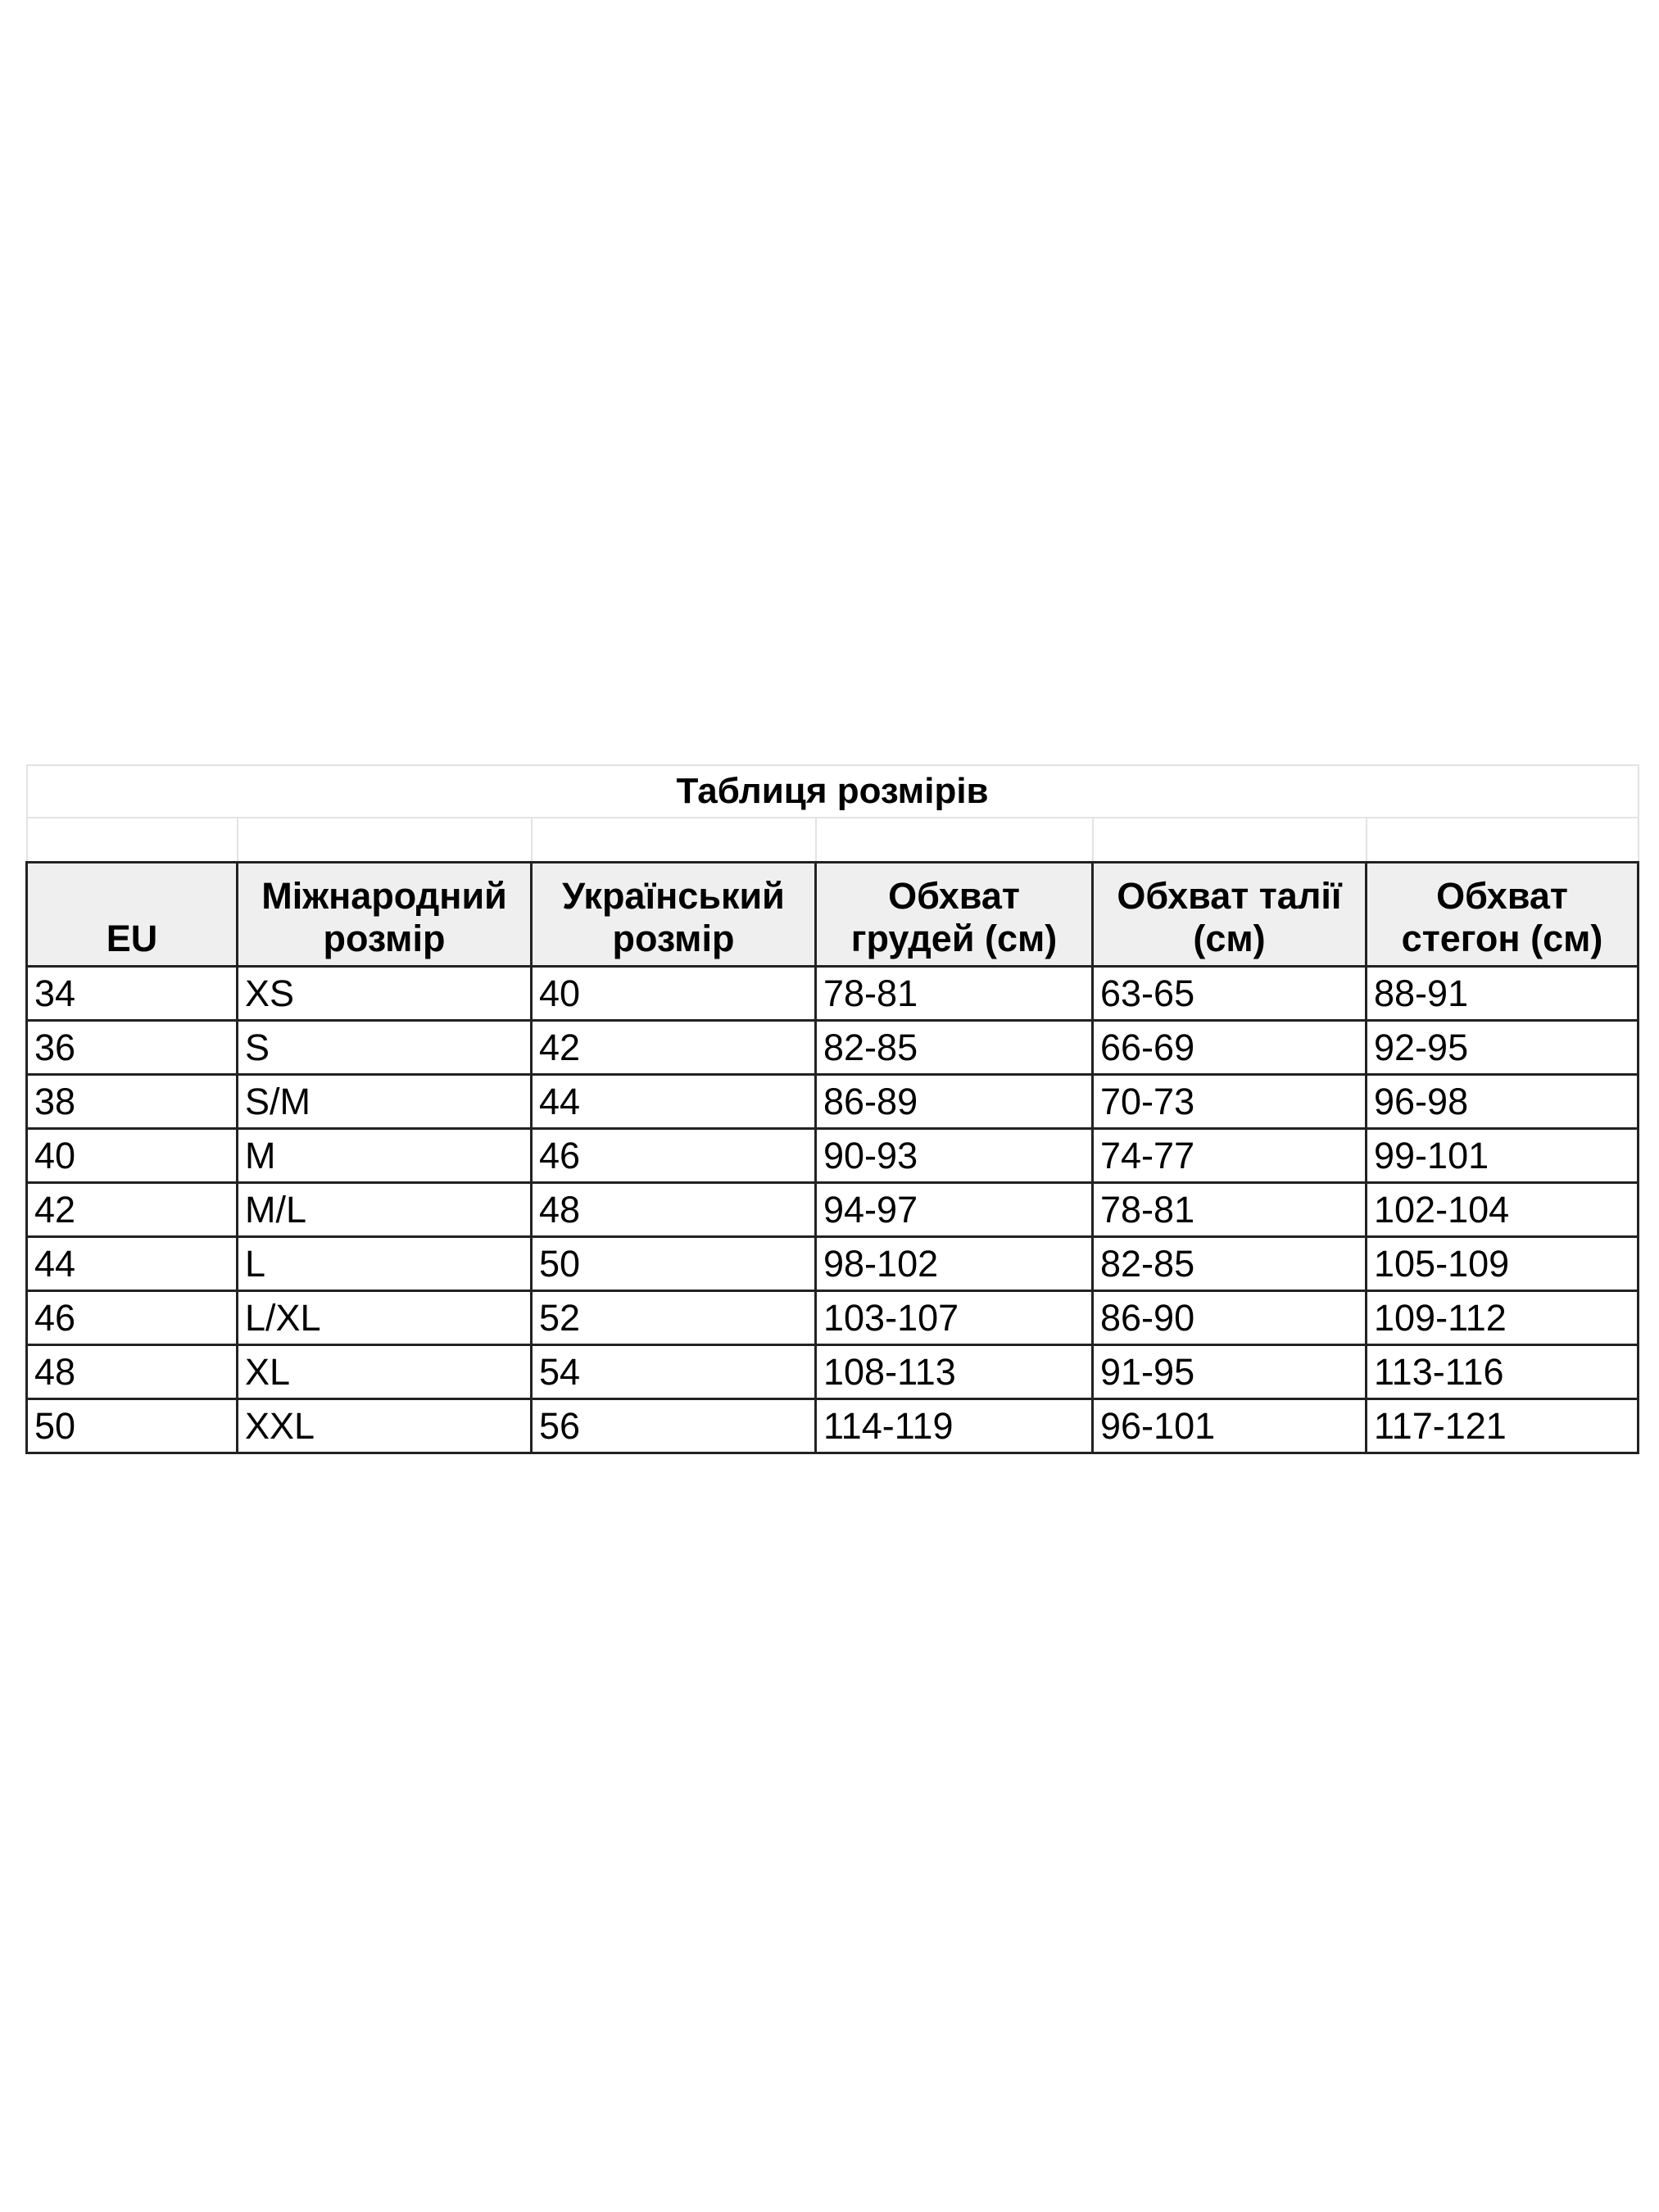  What do you see at coordinates (384, 993) in the screenshot?
I see `table-cell: XS` at bounding box center [384, 993].